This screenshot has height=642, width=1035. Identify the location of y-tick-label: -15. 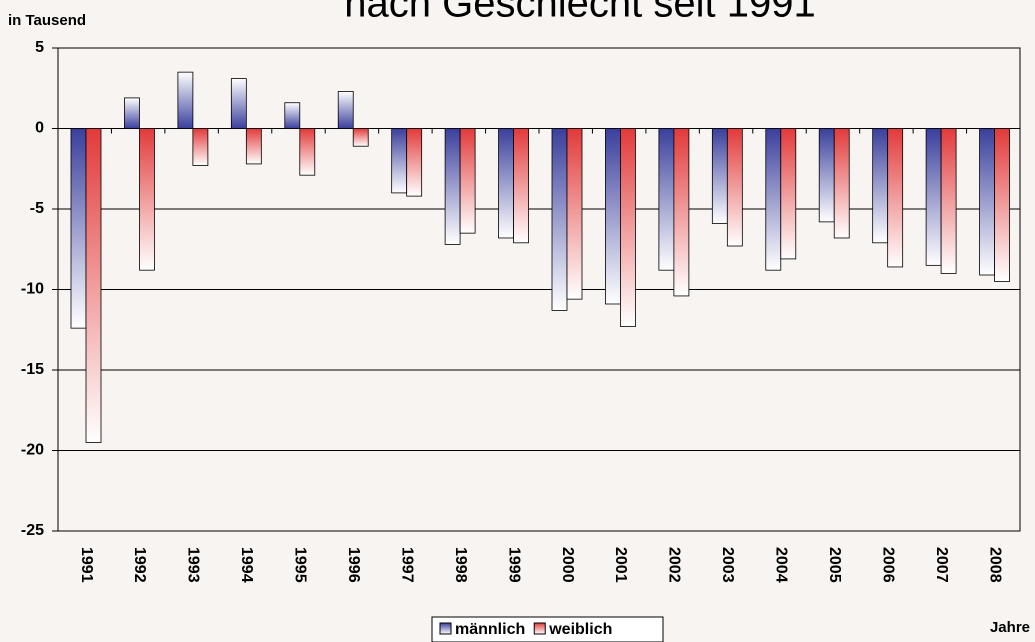
(32, 369).